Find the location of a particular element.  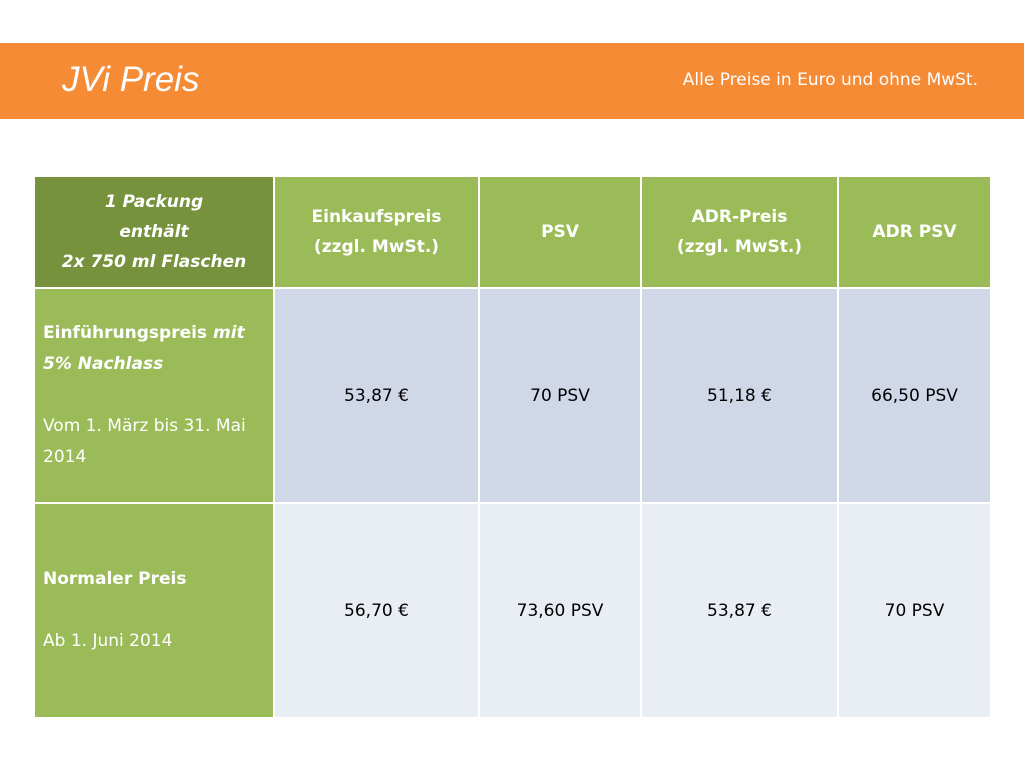

column-header-adr-psv: ADR PSV is located at coordinates (914, 232).